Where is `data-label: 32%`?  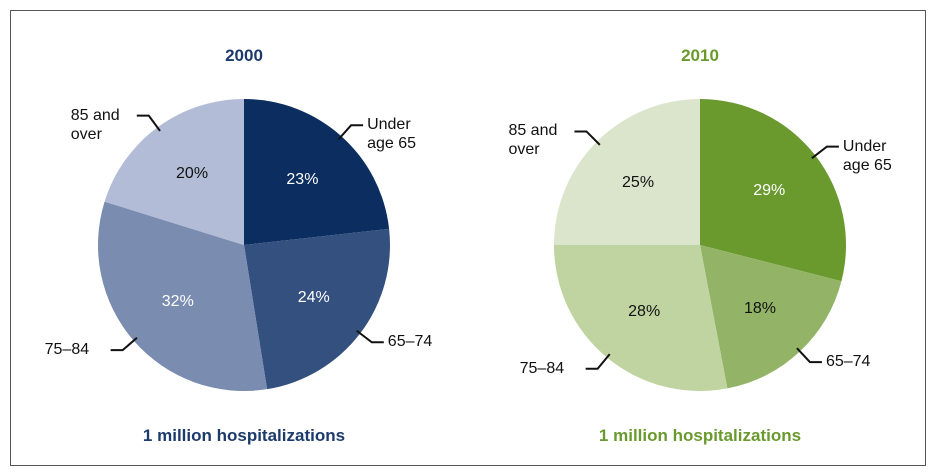 data-label: 32% is located at coordinates (177, 302).